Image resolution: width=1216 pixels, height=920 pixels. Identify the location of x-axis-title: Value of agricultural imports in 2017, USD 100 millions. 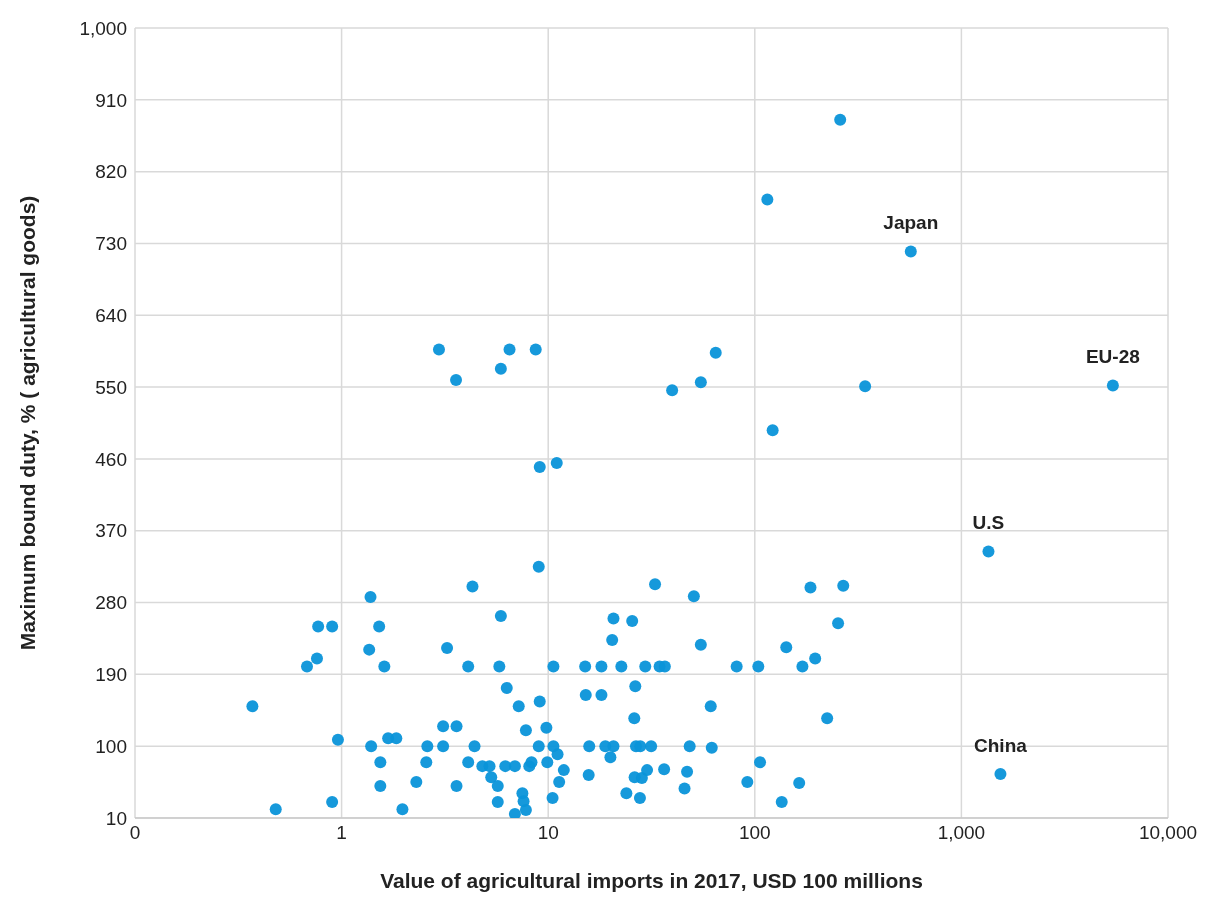
(651, 880).